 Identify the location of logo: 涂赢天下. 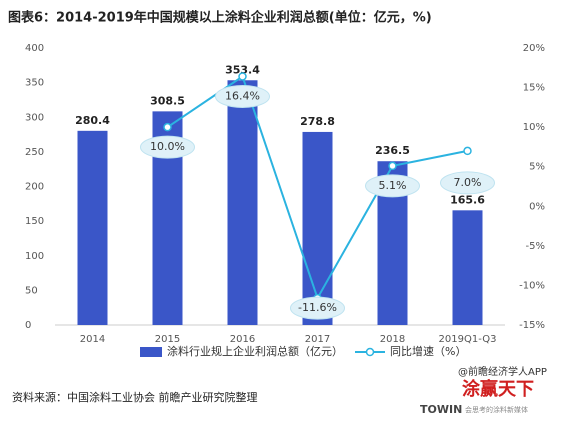
(498, 389).